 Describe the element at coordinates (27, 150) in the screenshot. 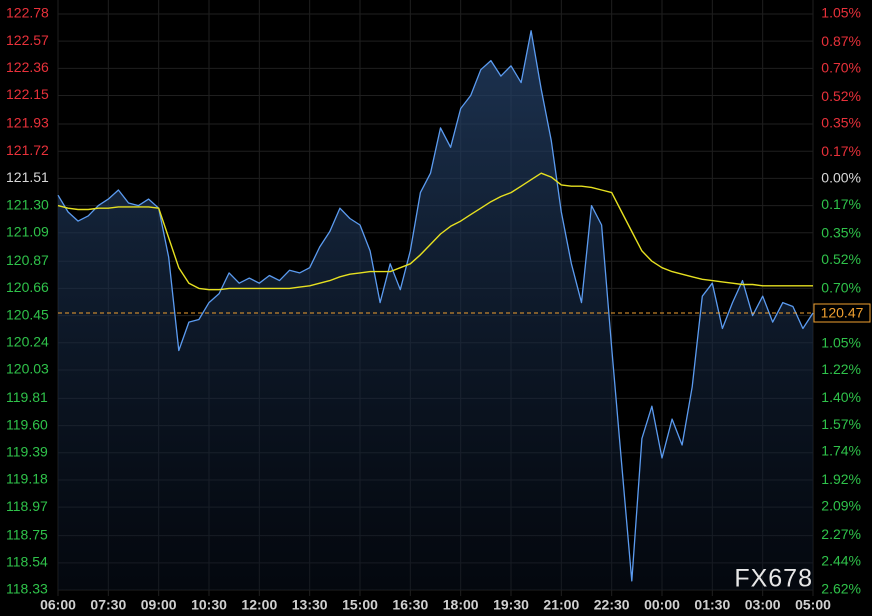

I see `y-tick-label: 121.72` at that location.